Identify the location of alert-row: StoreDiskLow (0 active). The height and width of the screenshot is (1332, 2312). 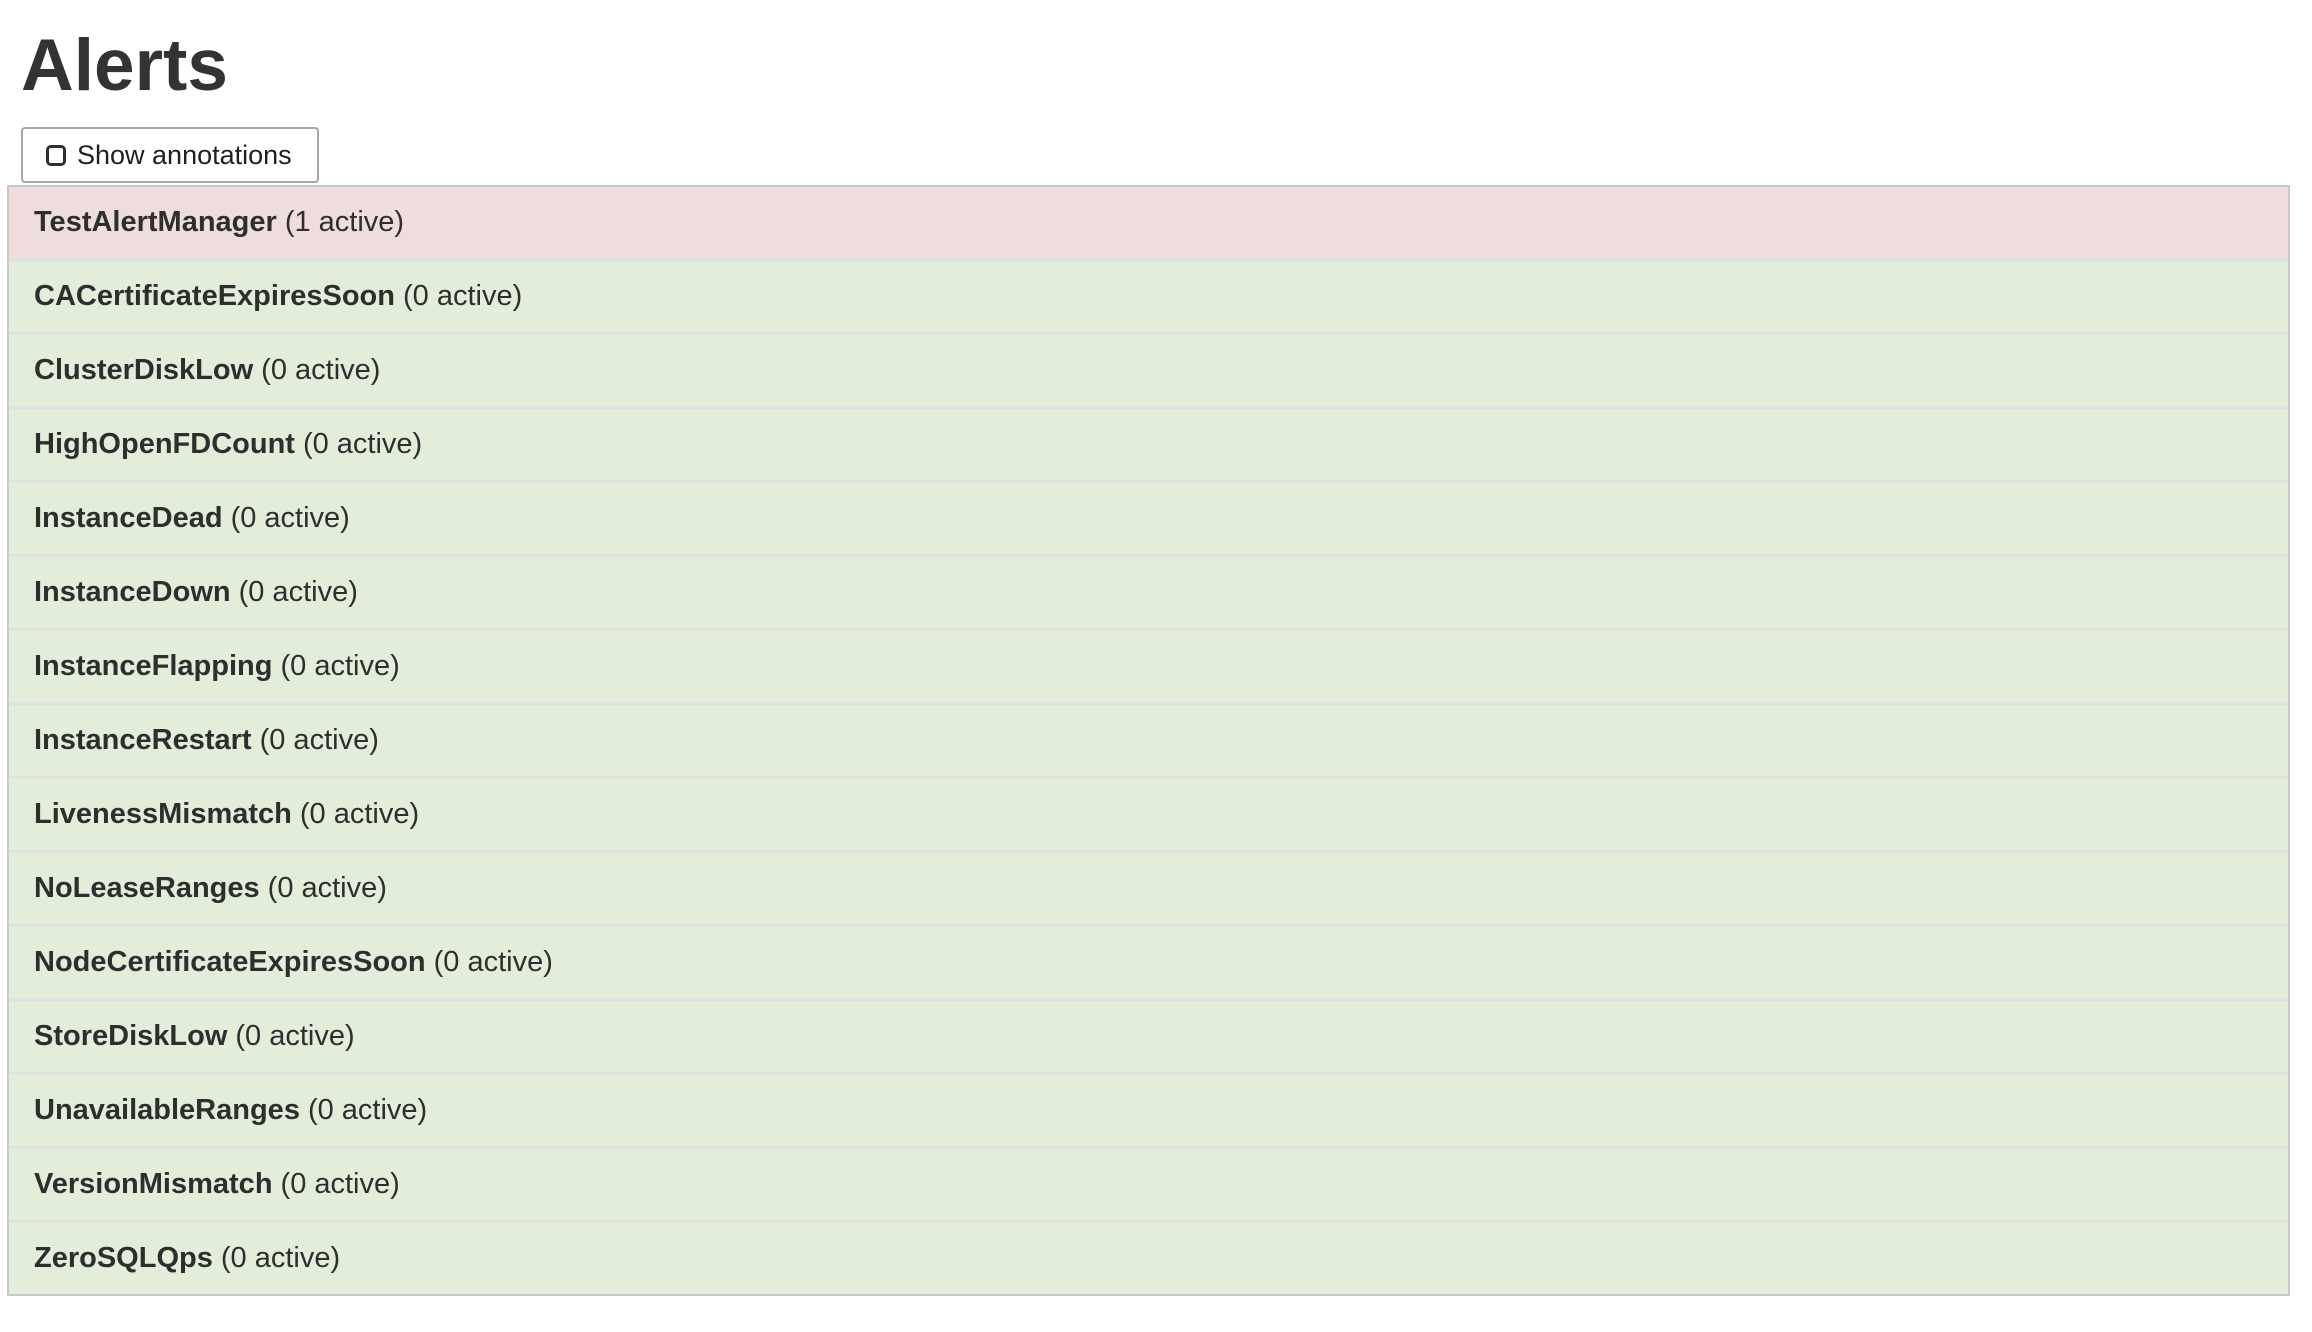
(1148, 1035).